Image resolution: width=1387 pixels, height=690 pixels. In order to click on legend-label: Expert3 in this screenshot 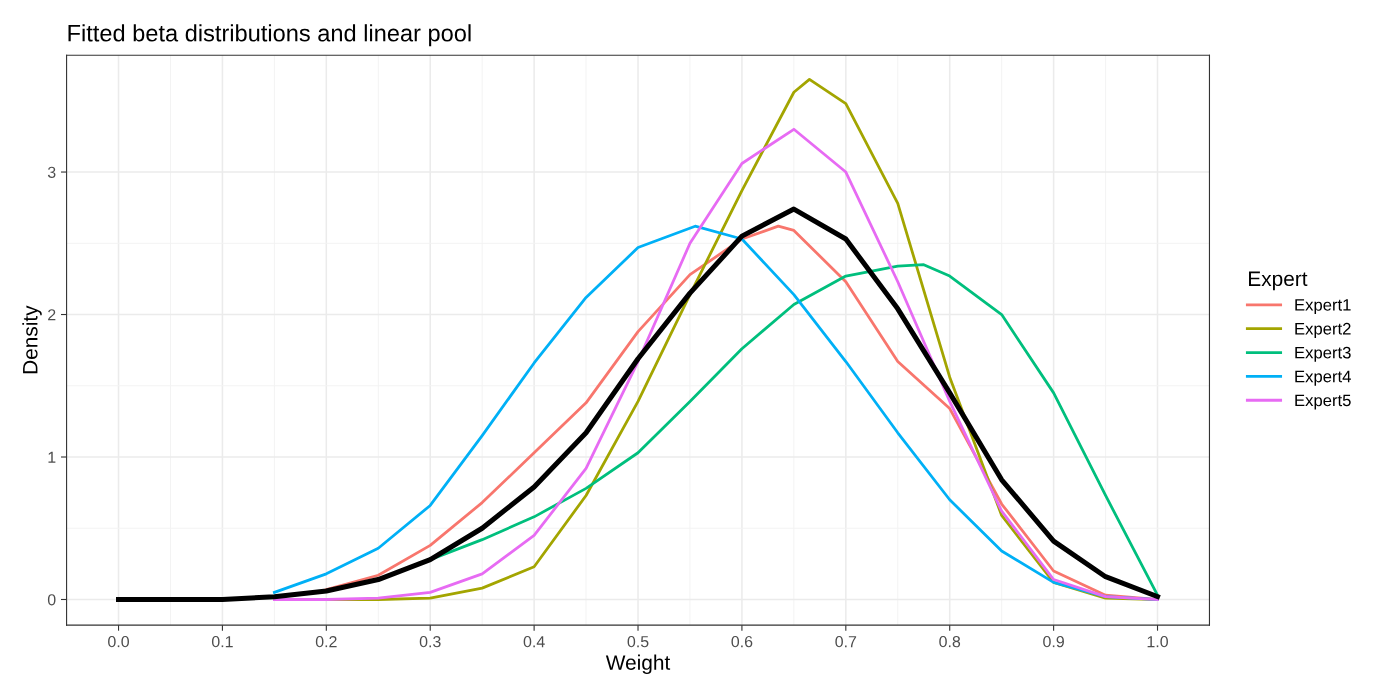, I will do `click(1323, 354)`.